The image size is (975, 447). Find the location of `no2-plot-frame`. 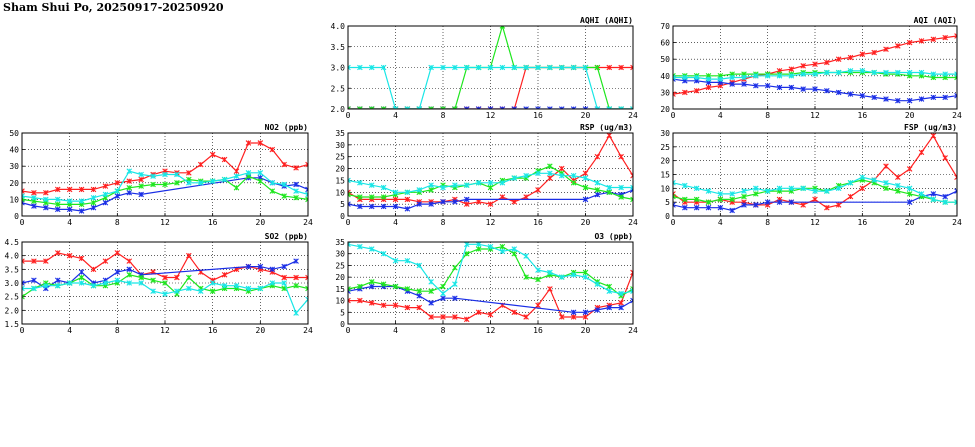

no2-plot-frame is located at coordinates (165, 174).